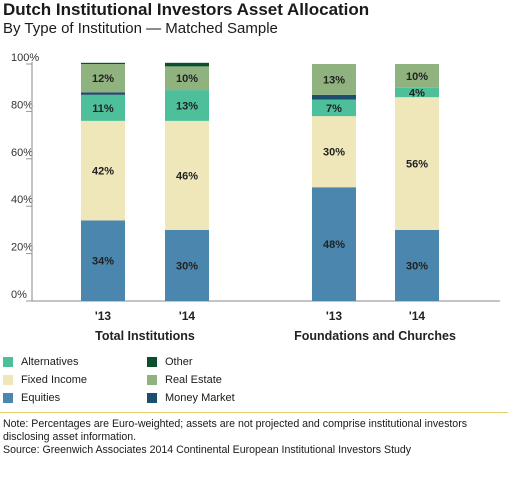 The height and width of the screenshot is (479, 508). I want to click on y-tick-label: 0%, so click(19, 295).